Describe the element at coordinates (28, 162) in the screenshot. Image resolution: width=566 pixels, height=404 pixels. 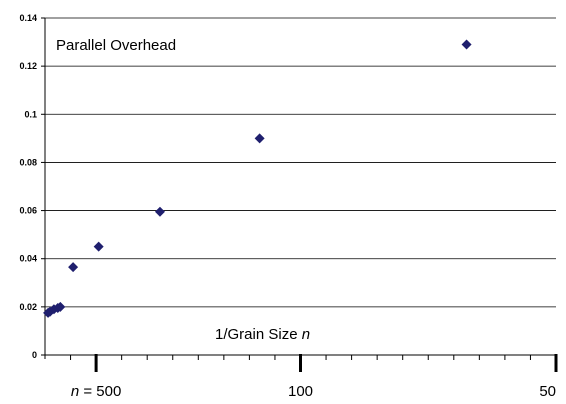
I see `y-tick-label: 0.08` at that location.